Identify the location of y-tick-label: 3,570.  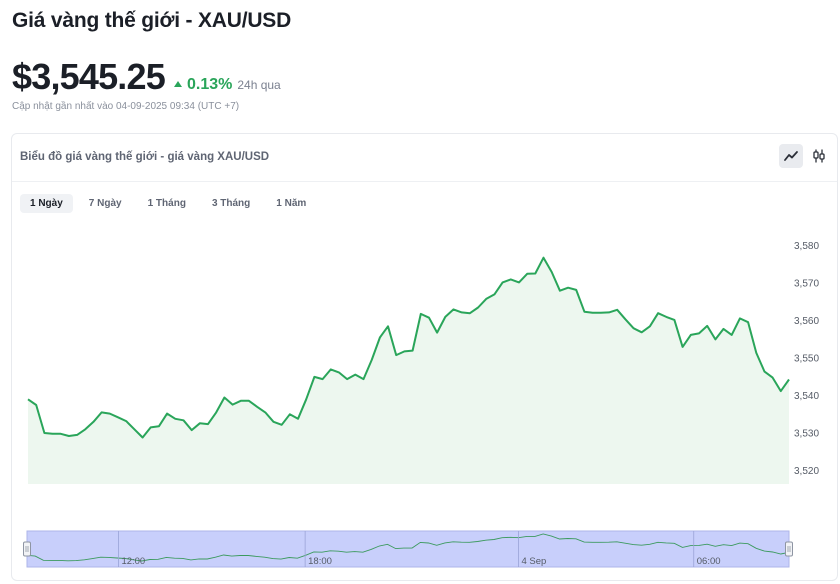
(806, 284).